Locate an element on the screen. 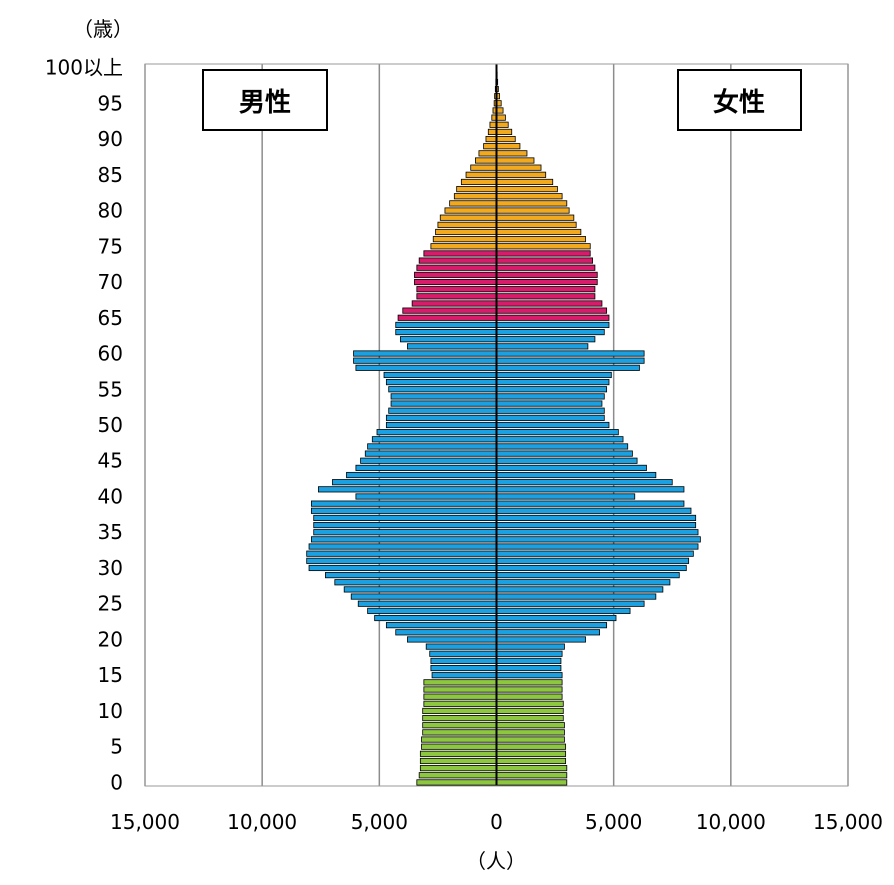 Image resolution: width=894 pixels, height=885 pixels. y-tick-label: 75 is located at coordinates (110, 246).